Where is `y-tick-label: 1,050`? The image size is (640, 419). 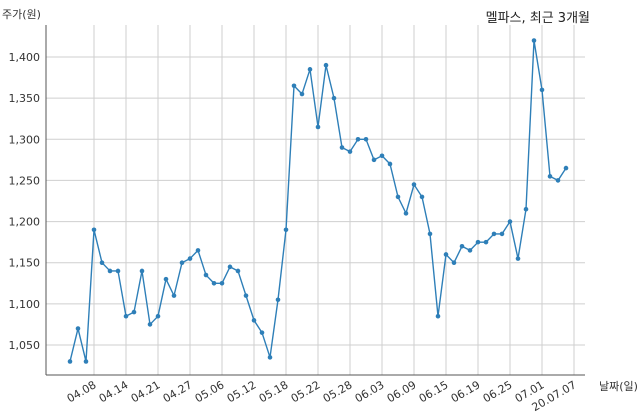 y-tick-label: 1,050 is located at coordinates (25, 345).